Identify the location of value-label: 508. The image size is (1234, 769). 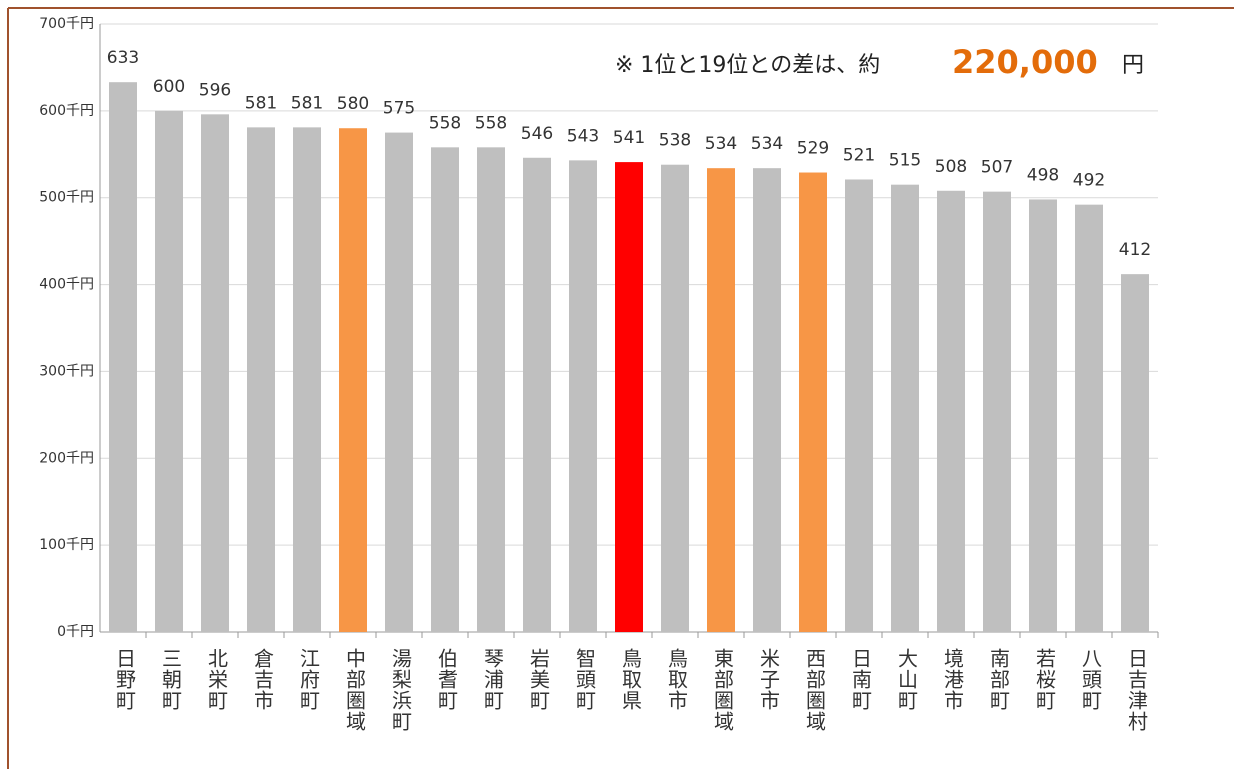
(951, 167).